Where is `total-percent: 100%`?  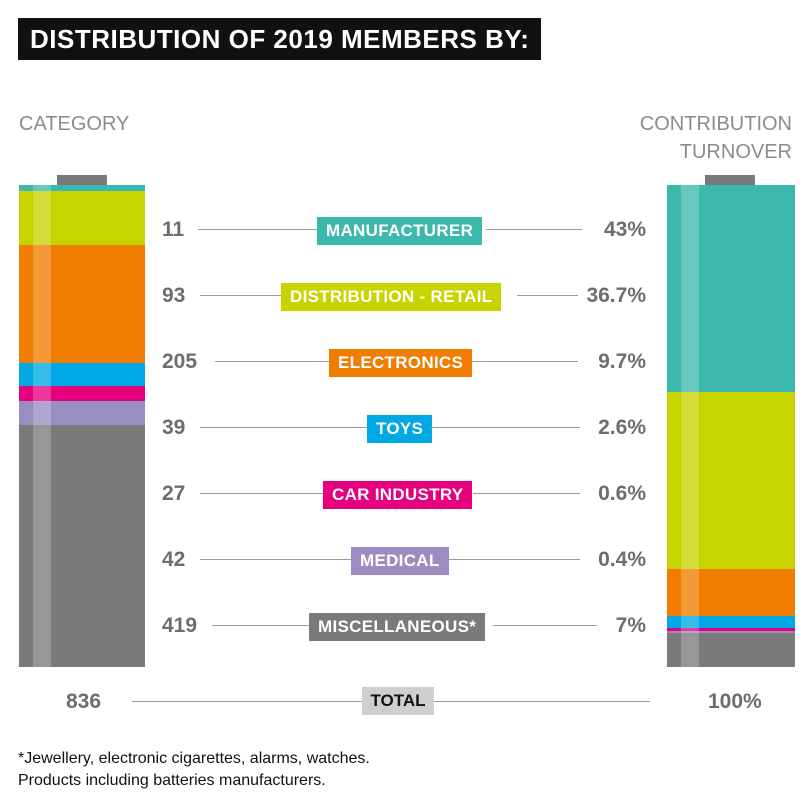 total-percent: 100% is located at coordinates (735, 701).